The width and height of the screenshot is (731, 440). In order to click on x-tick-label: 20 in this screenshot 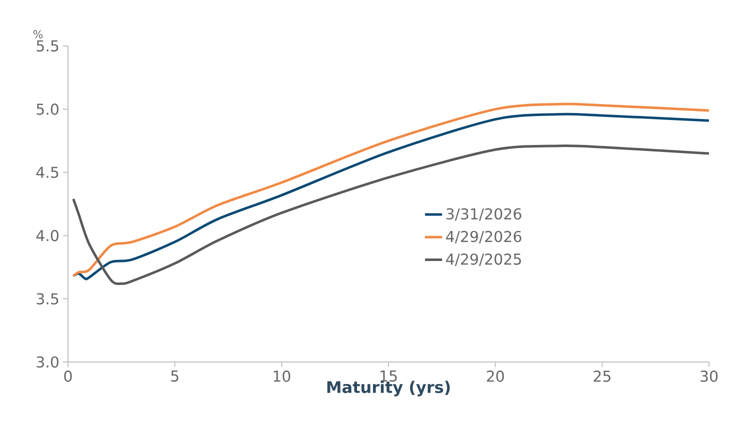, I will do `click(495, 376)`.